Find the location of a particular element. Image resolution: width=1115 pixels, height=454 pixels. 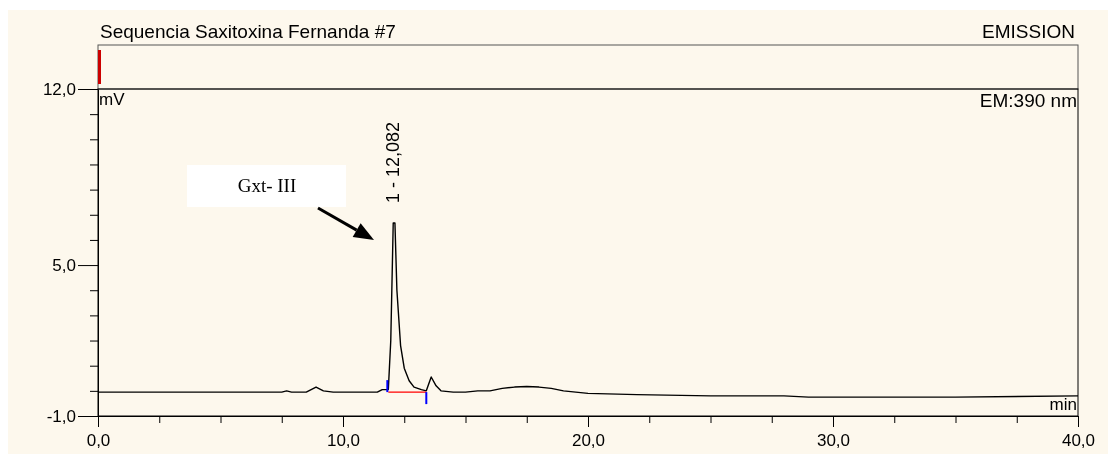

y-tick-label: -1,0 is located at coordinates (61, 416).